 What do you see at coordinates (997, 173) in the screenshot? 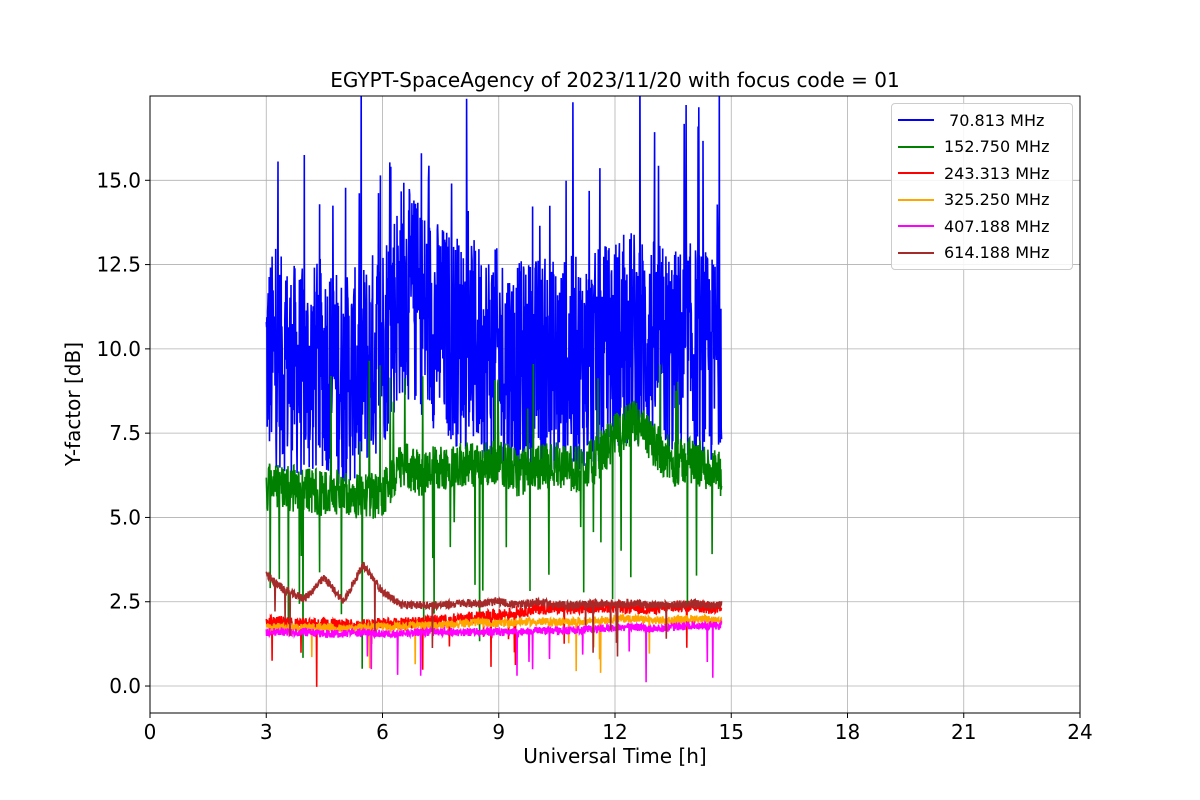
I see `legend-label: 243.313 MHz` at bounding box center [997, 173].